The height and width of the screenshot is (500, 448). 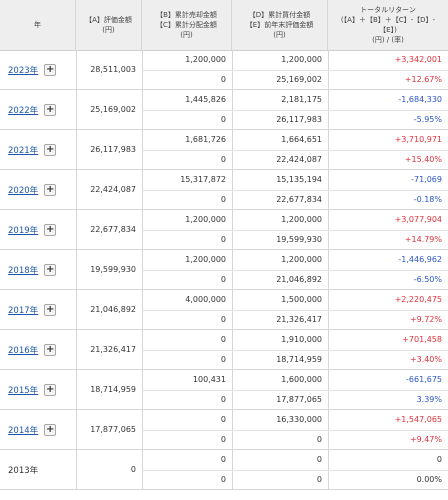 I want to click on prev-year-valuation-amount: 22,677,834, so click(x=299, y=199).